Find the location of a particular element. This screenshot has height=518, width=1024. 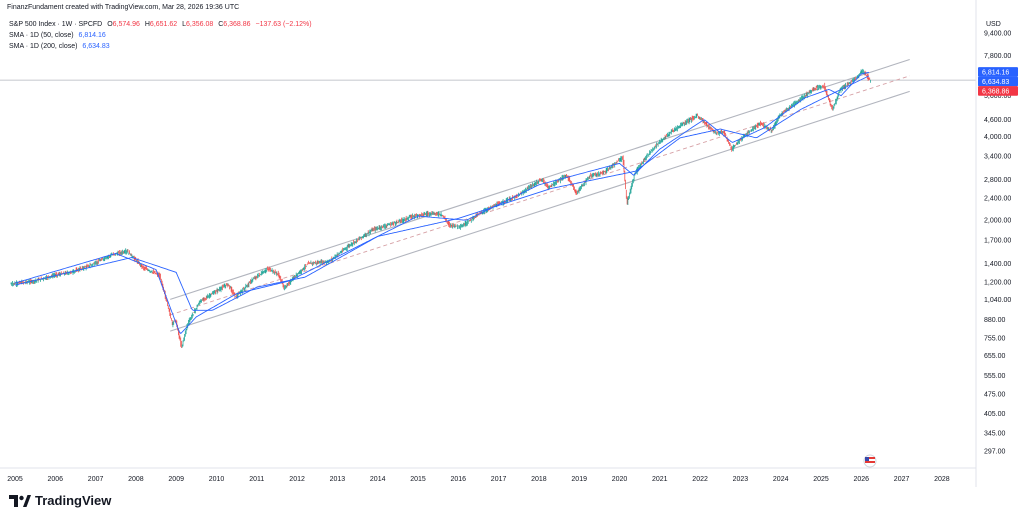

legend-close: 6,368.86 is located at coordinates (237, 24).